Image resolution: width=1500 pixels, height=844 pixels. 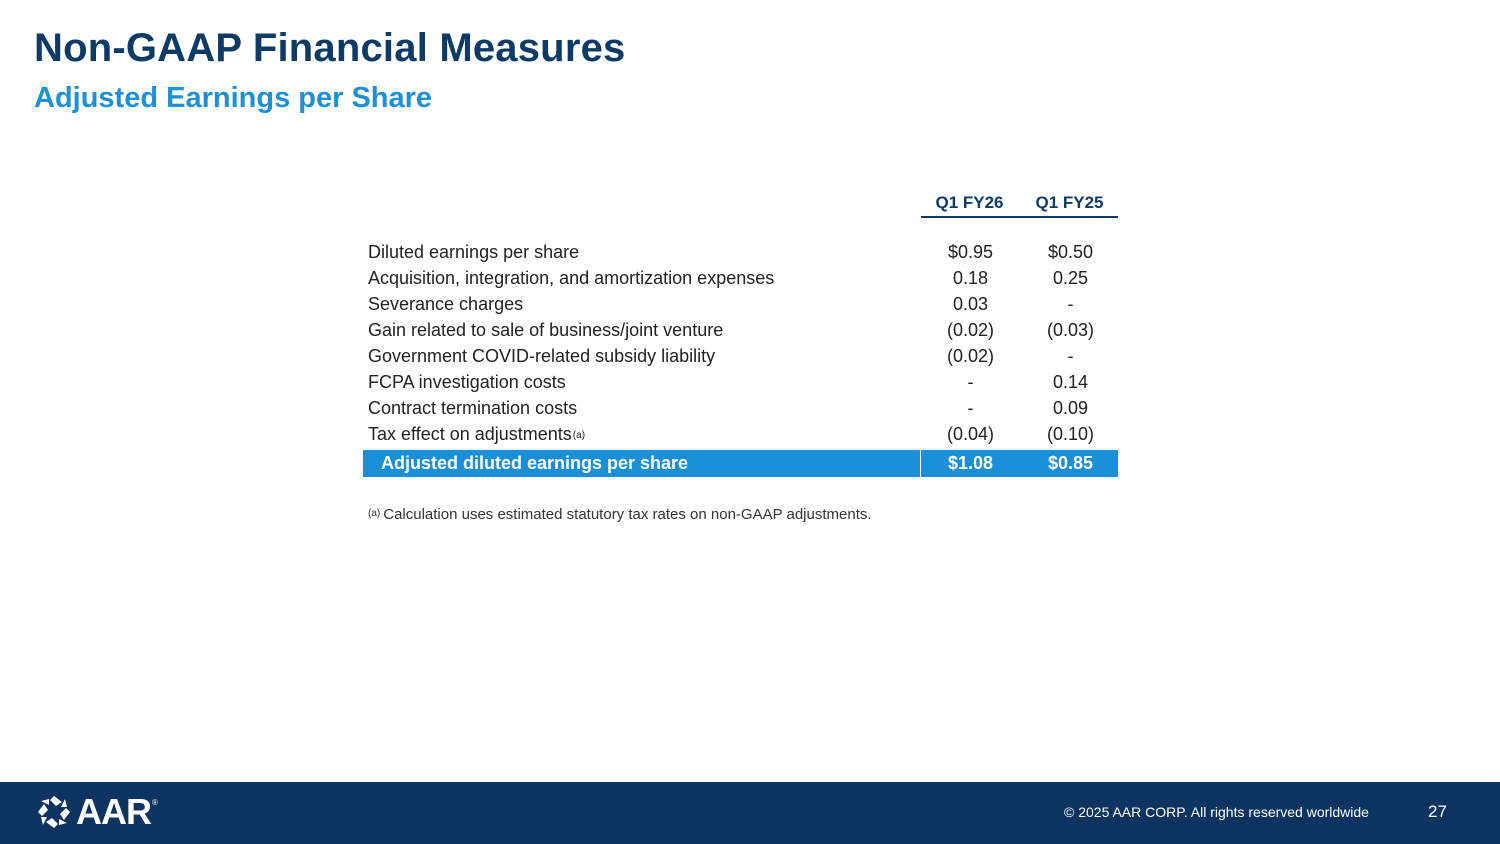 I want to click on row-value-q1-fy26: $0.95, so click(x=970, y=252).